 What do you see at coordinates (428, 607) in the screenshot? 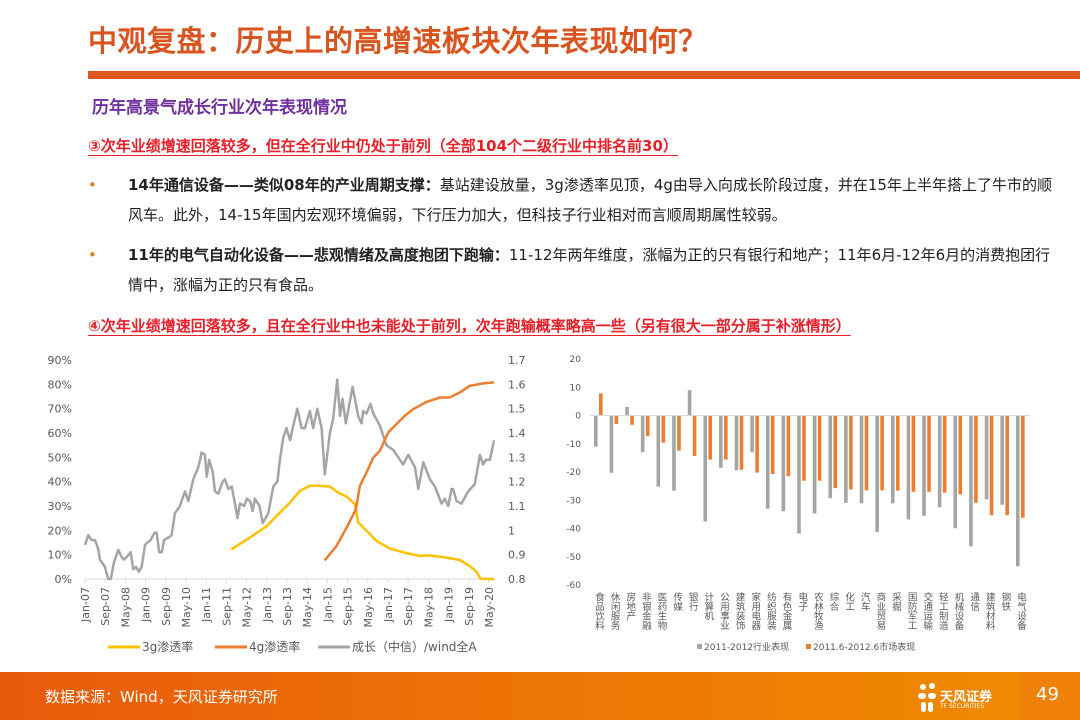
I see `x-tick-label: May-18` at bounding box center [428, 607].